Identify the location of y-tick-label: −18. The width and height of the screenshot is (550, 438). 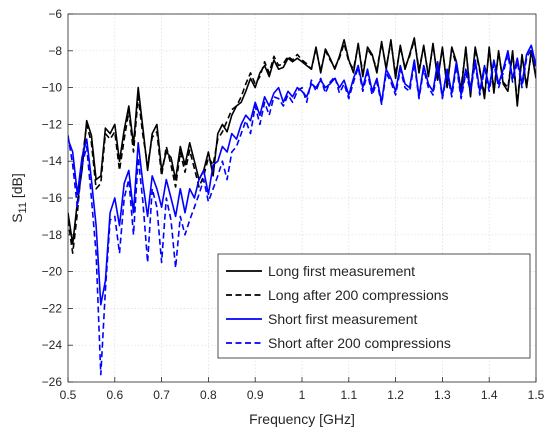
(52, 235).